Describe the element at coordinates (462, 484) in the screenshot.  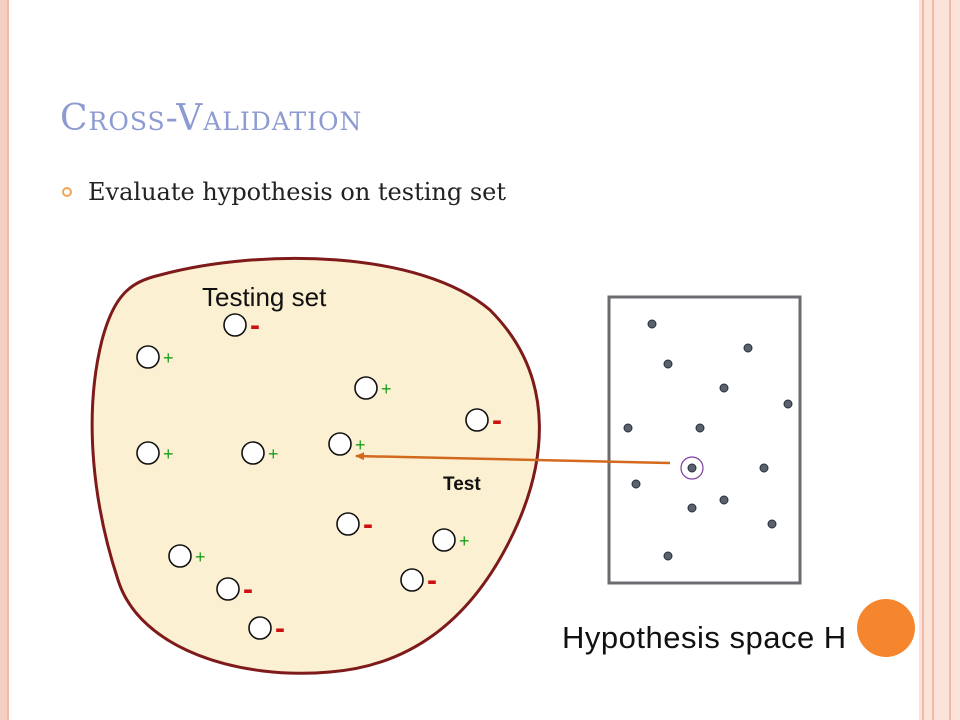
I see `test-label: Test` at that location.